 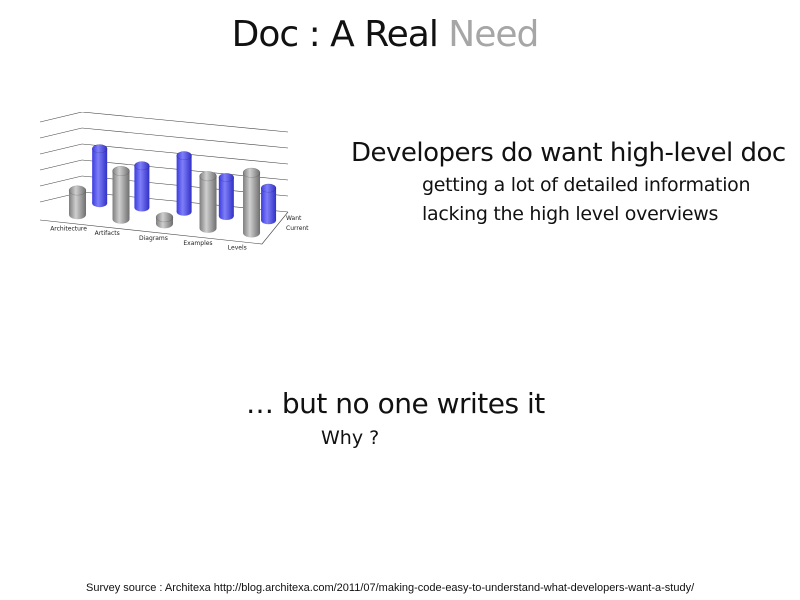 I want to click on bar-want-levels-top, so click(x=268, y=188).